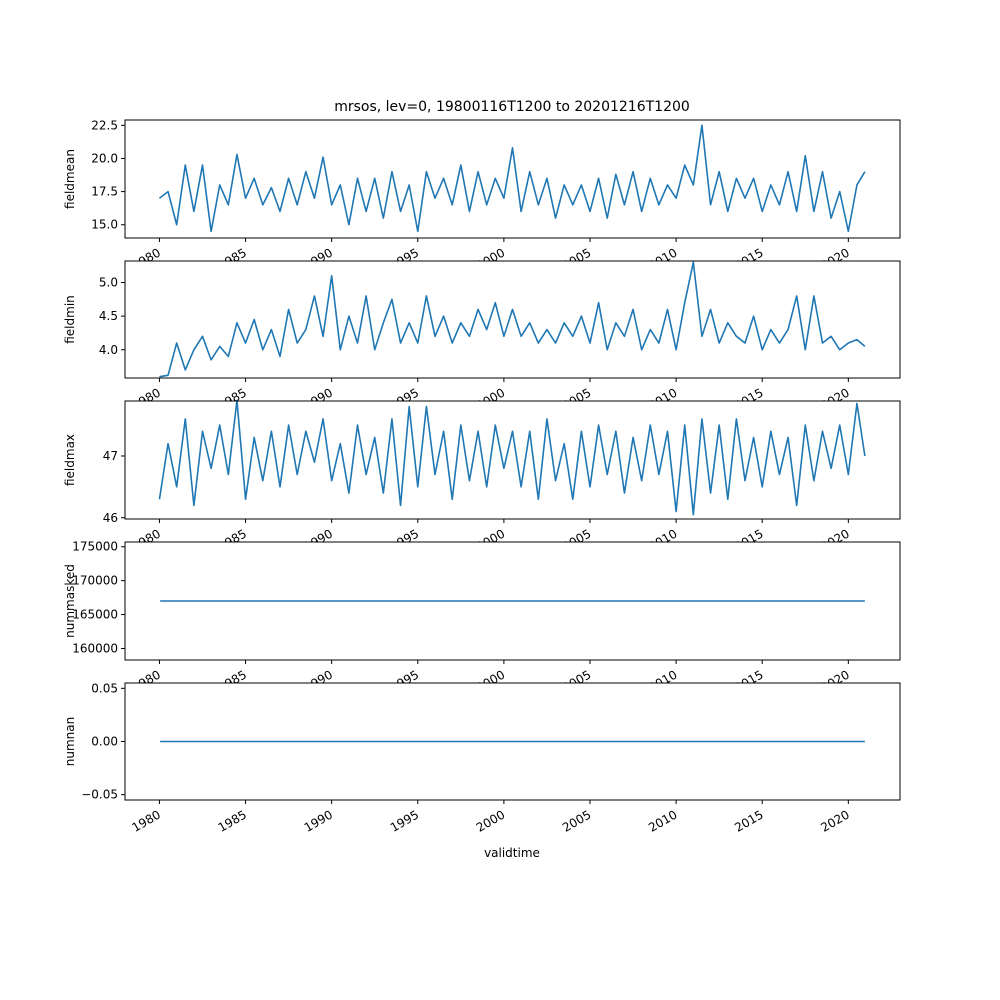 This screenshot has height=1000, width=1000. Describe the element at coordinates (70, 179) in the screenshot. I see `fieldmean-y-axis-label: fieldmean` at that location.